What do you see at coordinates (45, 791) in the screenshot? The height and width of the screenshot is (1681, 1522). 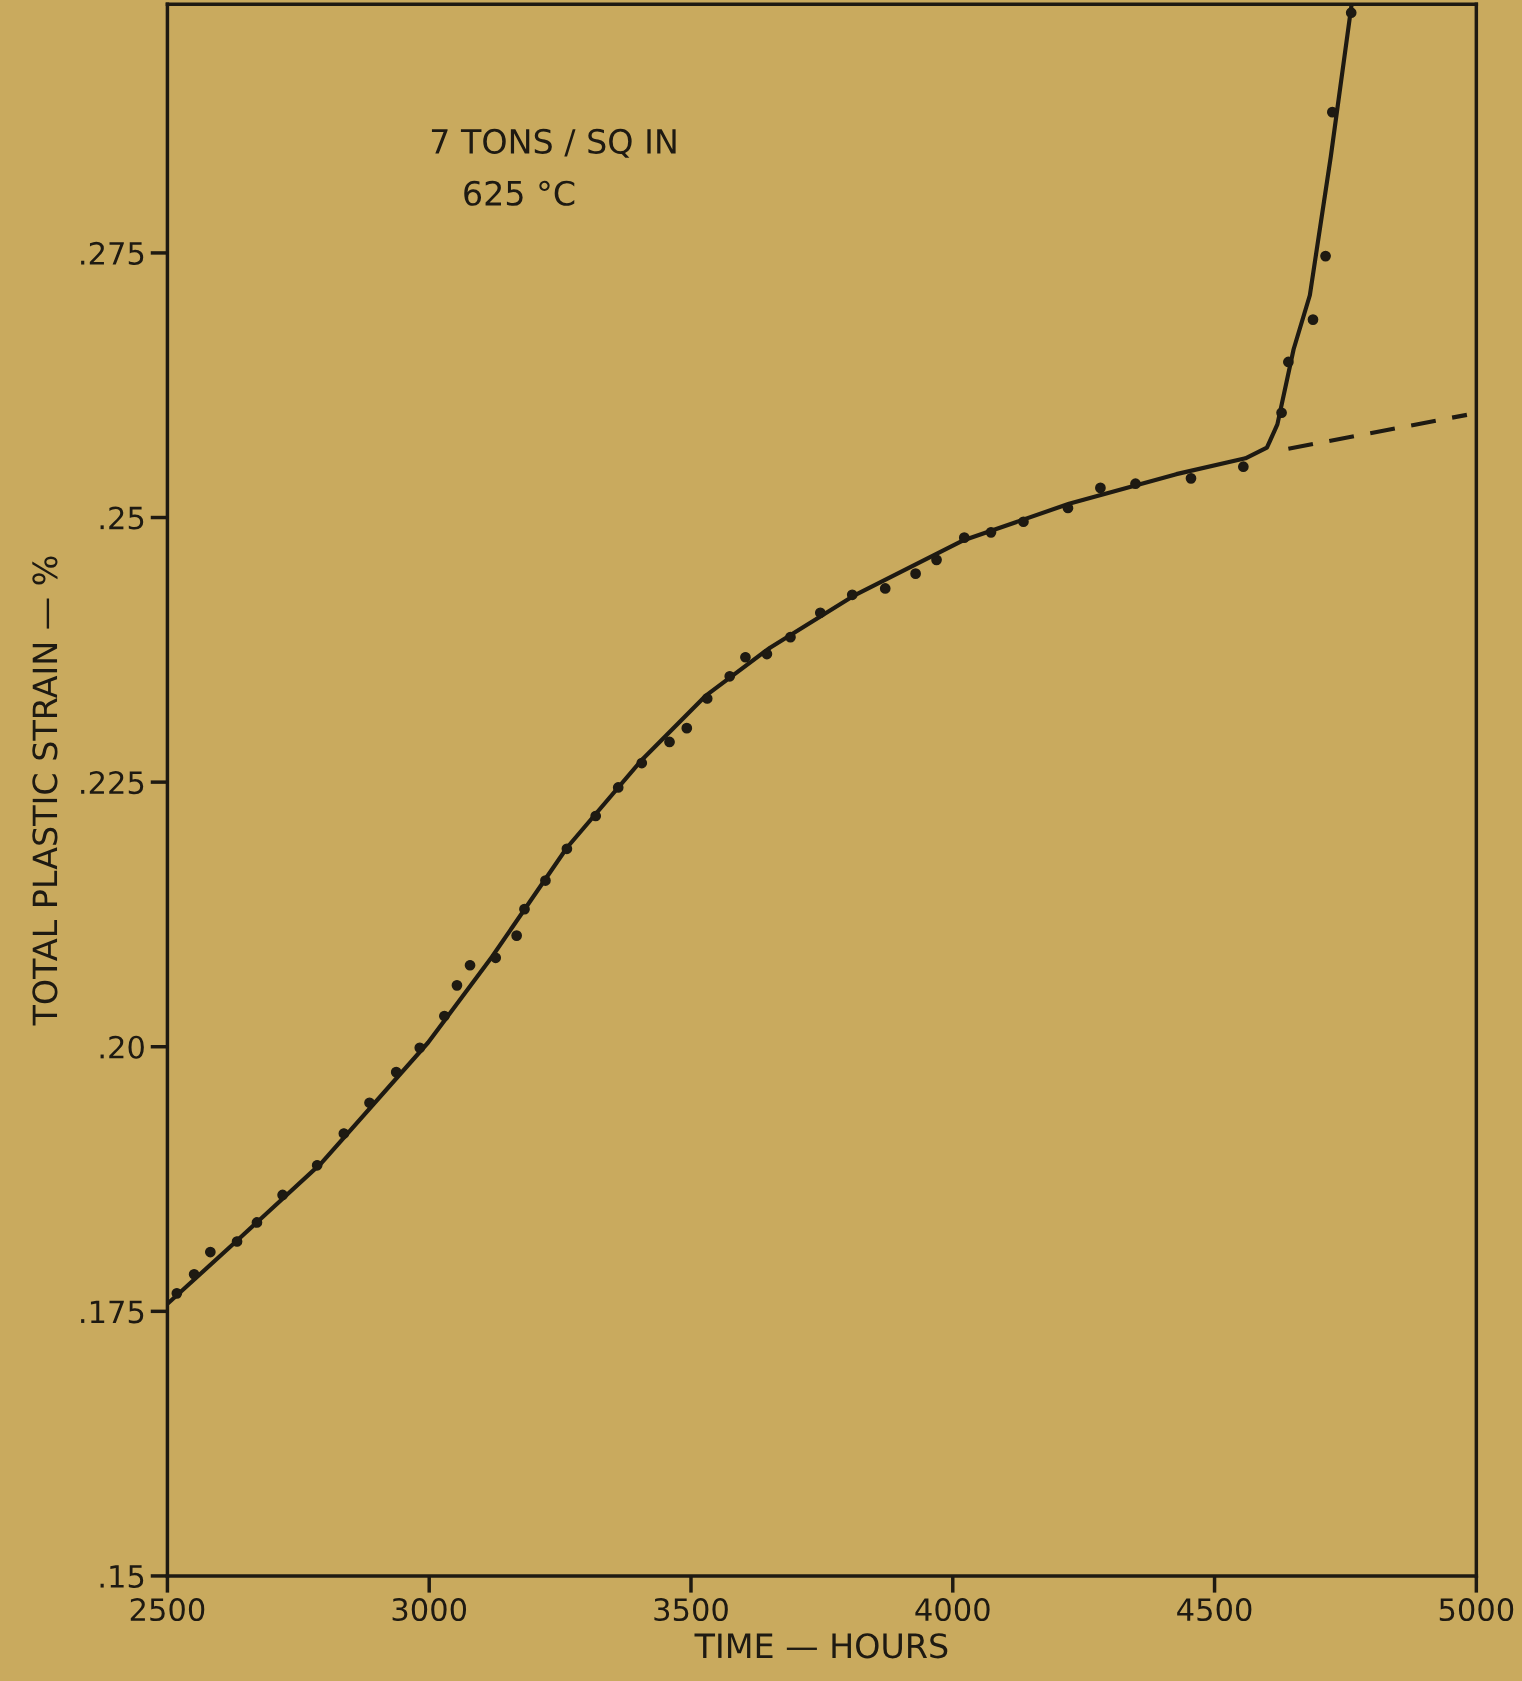 I see `y-axis-title: TOTAL PLASTIC STRAIN — %` at bounding box center [45, 791].